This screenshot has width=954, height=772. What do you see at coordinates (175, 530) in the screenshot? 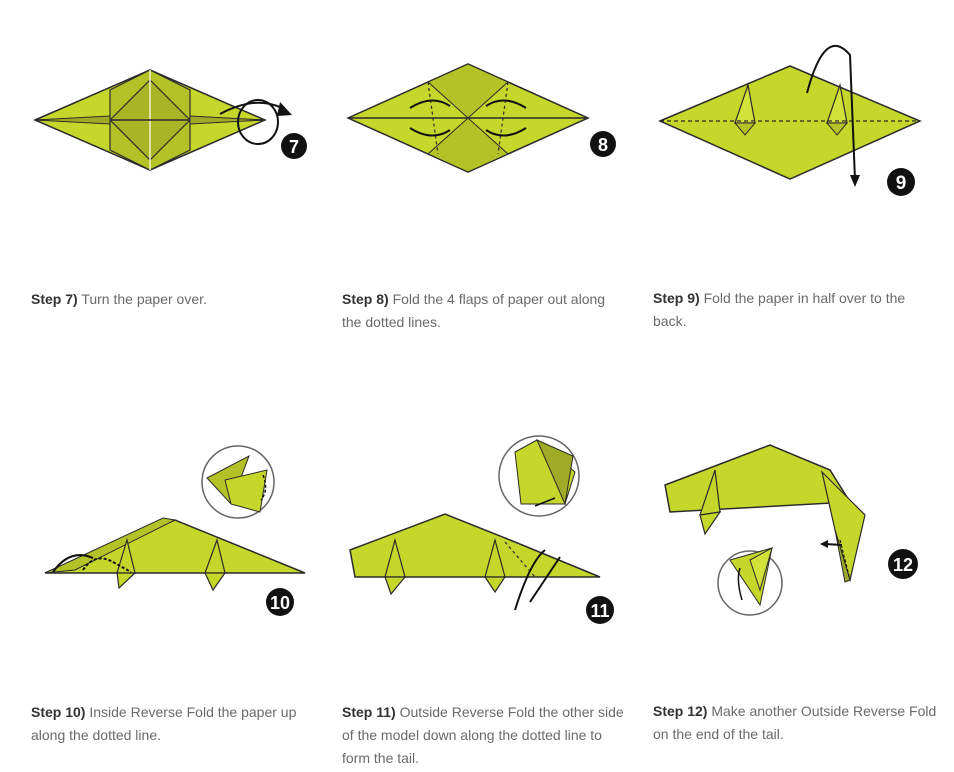
I see `step-10-diagram: 10` at bounding box center [175, 530].